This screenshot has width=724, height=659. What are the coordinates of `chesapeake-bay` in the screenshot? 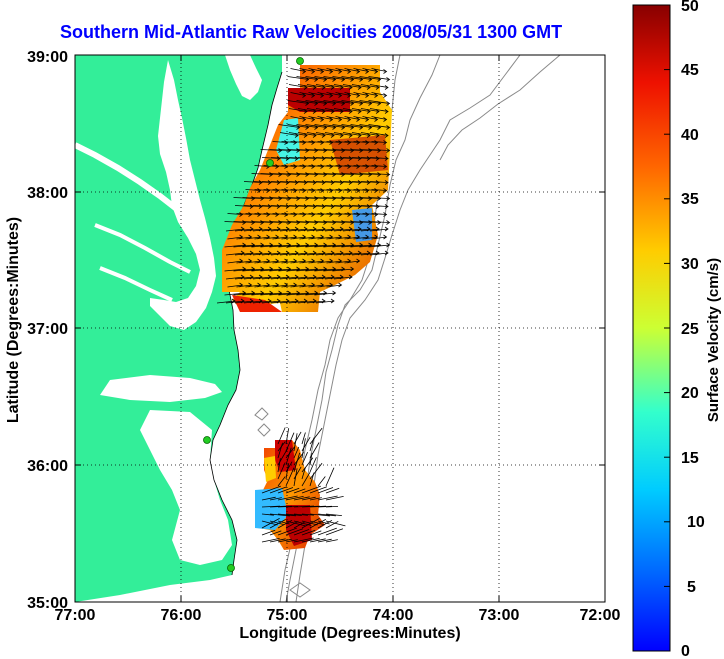 It's located at (183, 195).